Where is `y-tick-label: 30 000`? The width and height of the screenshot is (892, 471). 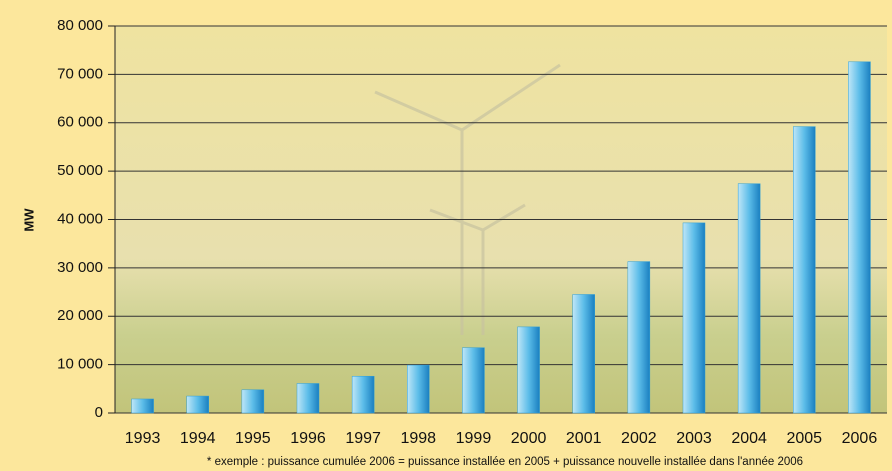
y-tick-label: 30 000 is located at coordinates (80, 267).